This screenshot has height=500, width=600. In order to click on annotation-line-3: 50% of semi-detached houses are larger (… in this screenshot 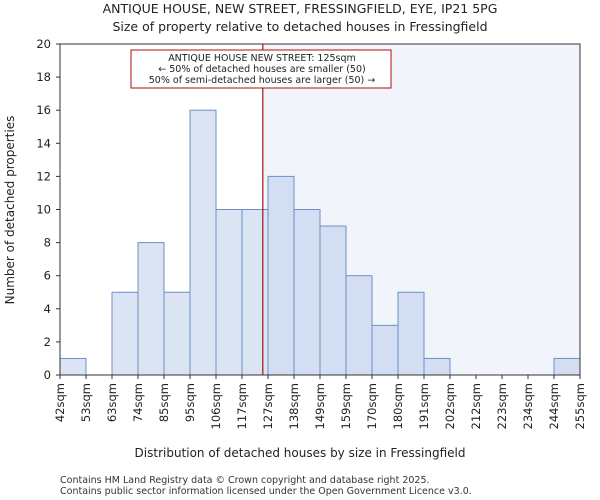, I will do `click(262, 80)`.